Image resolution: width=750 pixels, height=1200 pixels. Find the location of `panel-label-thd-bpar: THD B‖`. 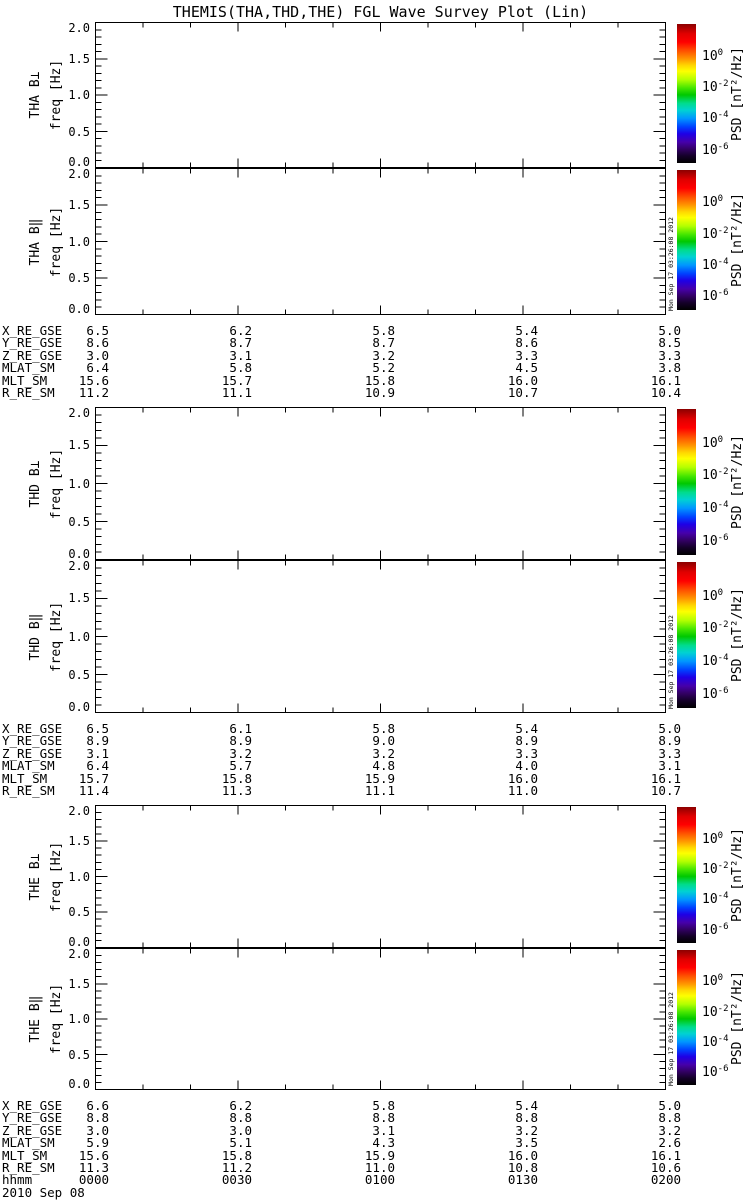

panel-label-thd-bpar: THD B‖ is located at coordinates (35, 636).